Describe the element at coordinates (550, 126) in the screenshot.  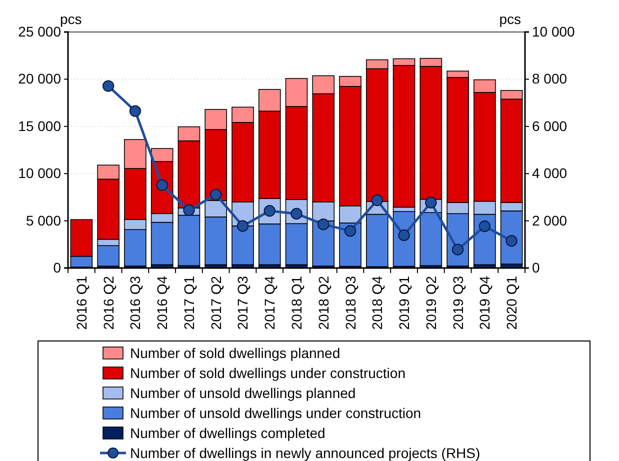
I see `y2-tick-label: 6 000` at that location.